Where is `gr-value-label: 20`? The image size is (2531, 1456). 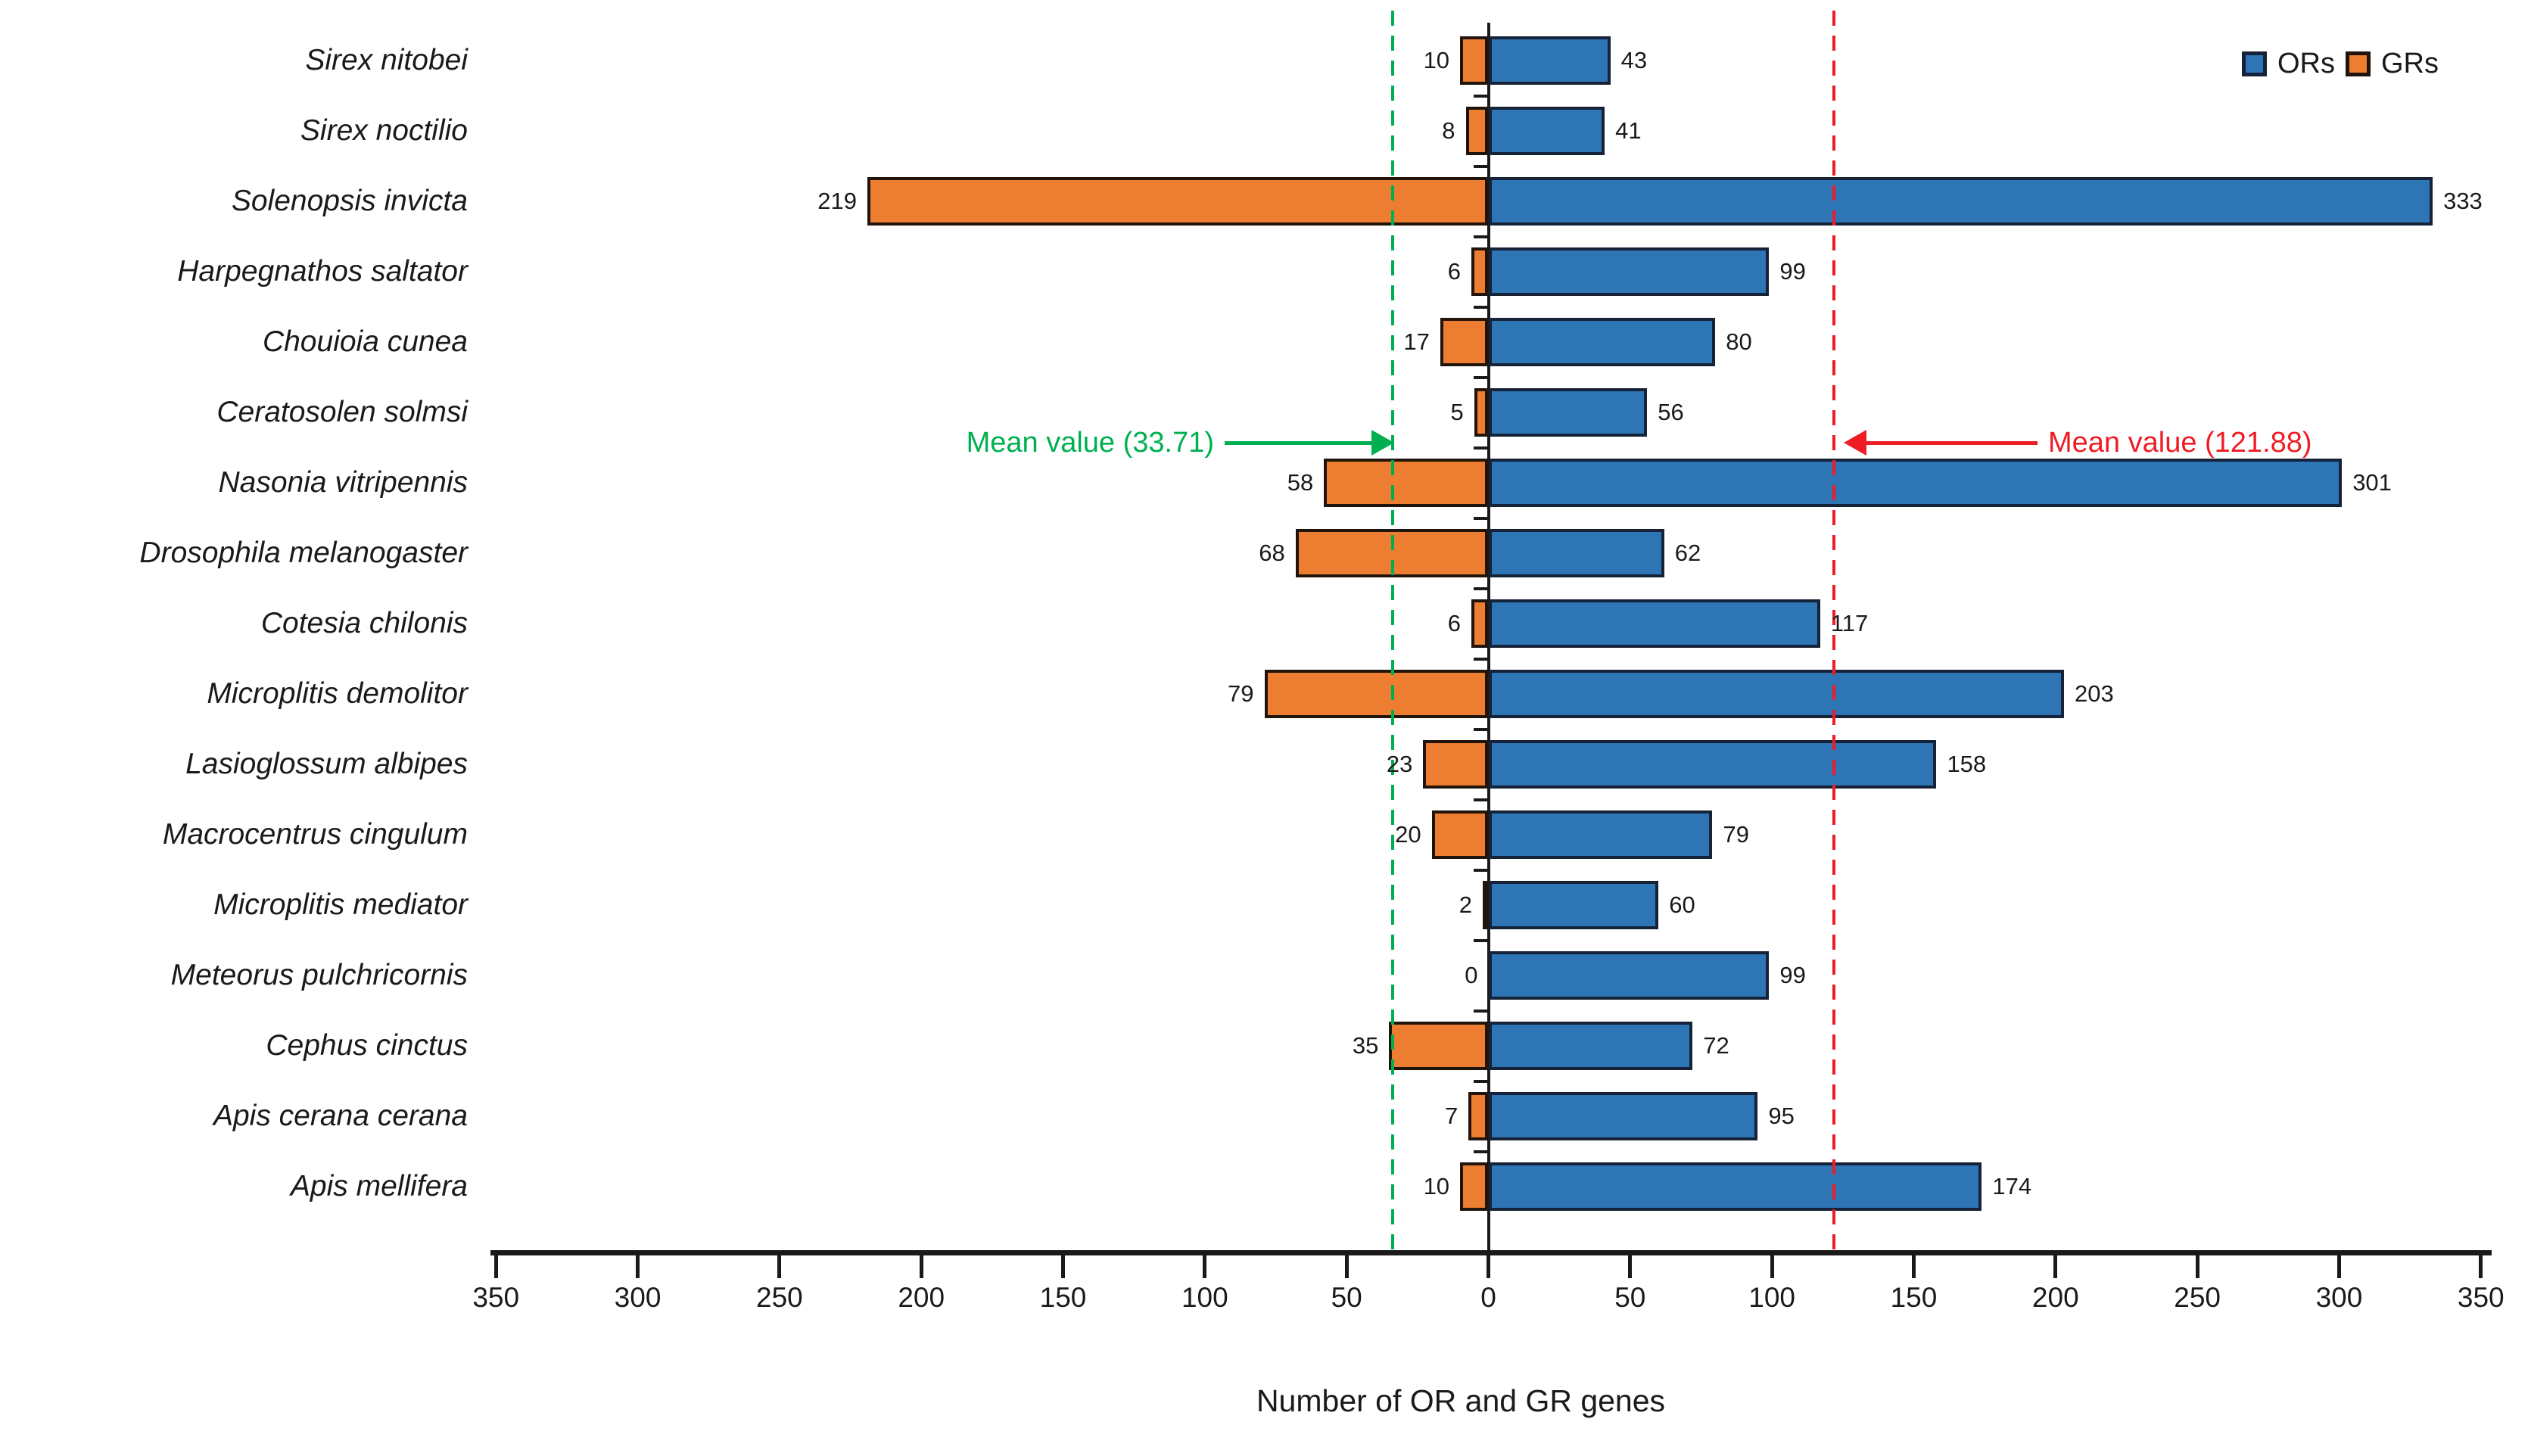
gr-value-label: 20 is located at coordinates (1408, 835).